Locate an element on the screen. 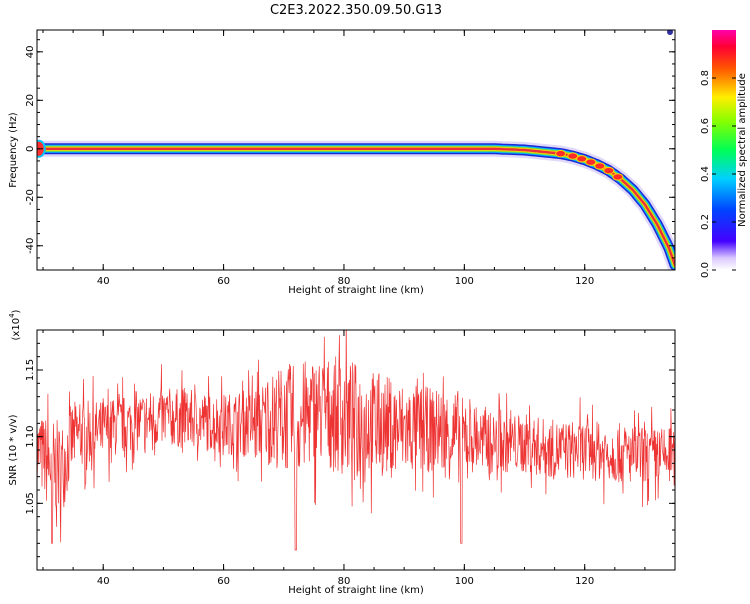  snr-x-tick-label: 40 is located at coordinates (103, 581).